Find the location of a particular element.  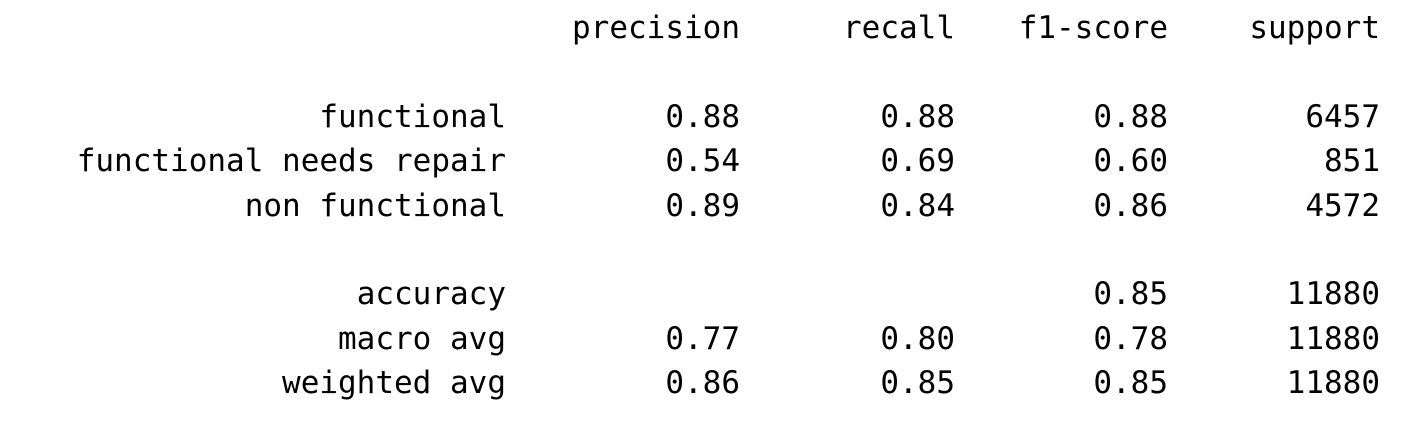

summary-row-macro-avg: macro avg 0.77 0.80 0.78 11880 is located at coordinates (705, 339).